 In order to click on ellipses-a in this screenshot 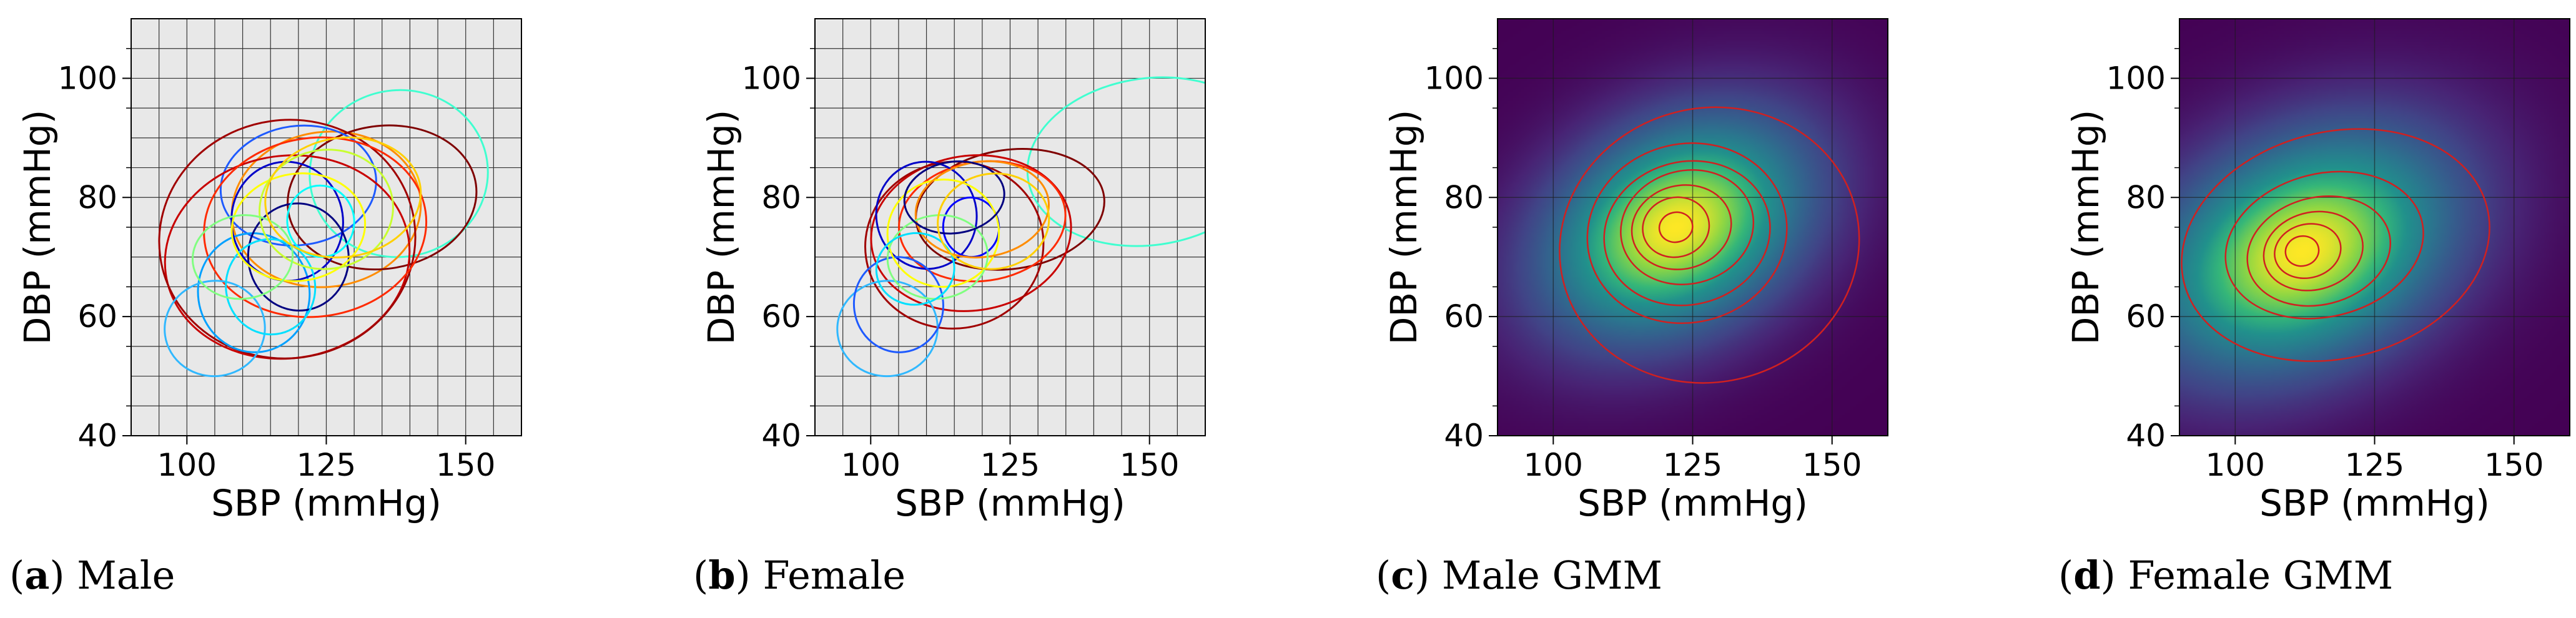, I will do `click(324, 233)`.